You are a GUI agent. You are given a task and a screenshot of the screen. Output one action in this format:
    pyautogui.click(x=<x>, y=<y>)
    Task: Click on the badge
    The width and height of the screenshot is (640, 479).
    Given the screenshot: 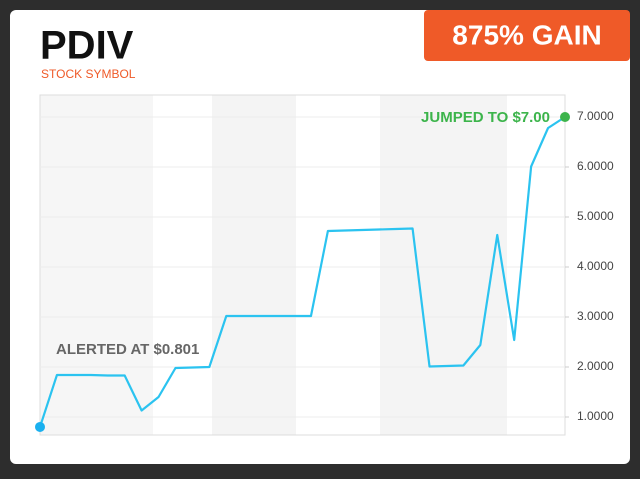 What is the action you would take?
    pyautogui.click(x=527, y=35)
    